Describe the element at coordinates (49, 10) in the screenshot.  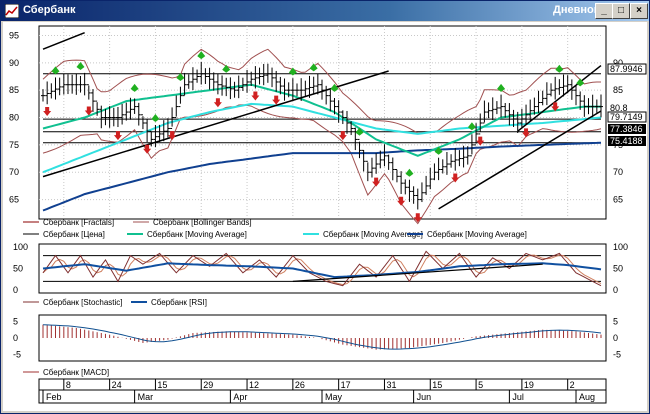
I see `window-title: Сбербанк` at that location.